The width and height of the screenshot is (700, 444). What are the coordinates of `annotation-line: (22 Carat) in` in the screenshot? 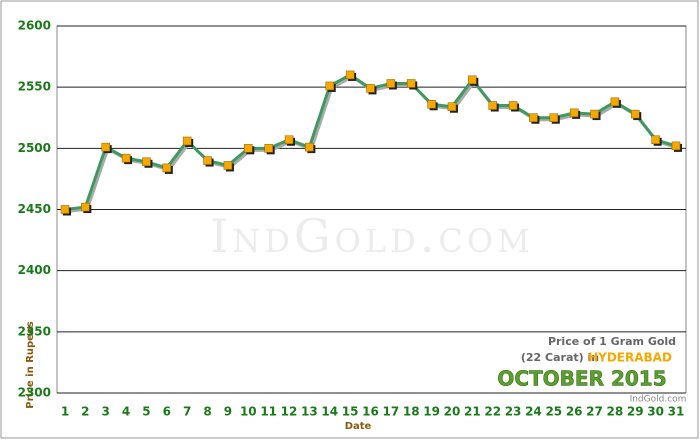 It's located at (560, 357).